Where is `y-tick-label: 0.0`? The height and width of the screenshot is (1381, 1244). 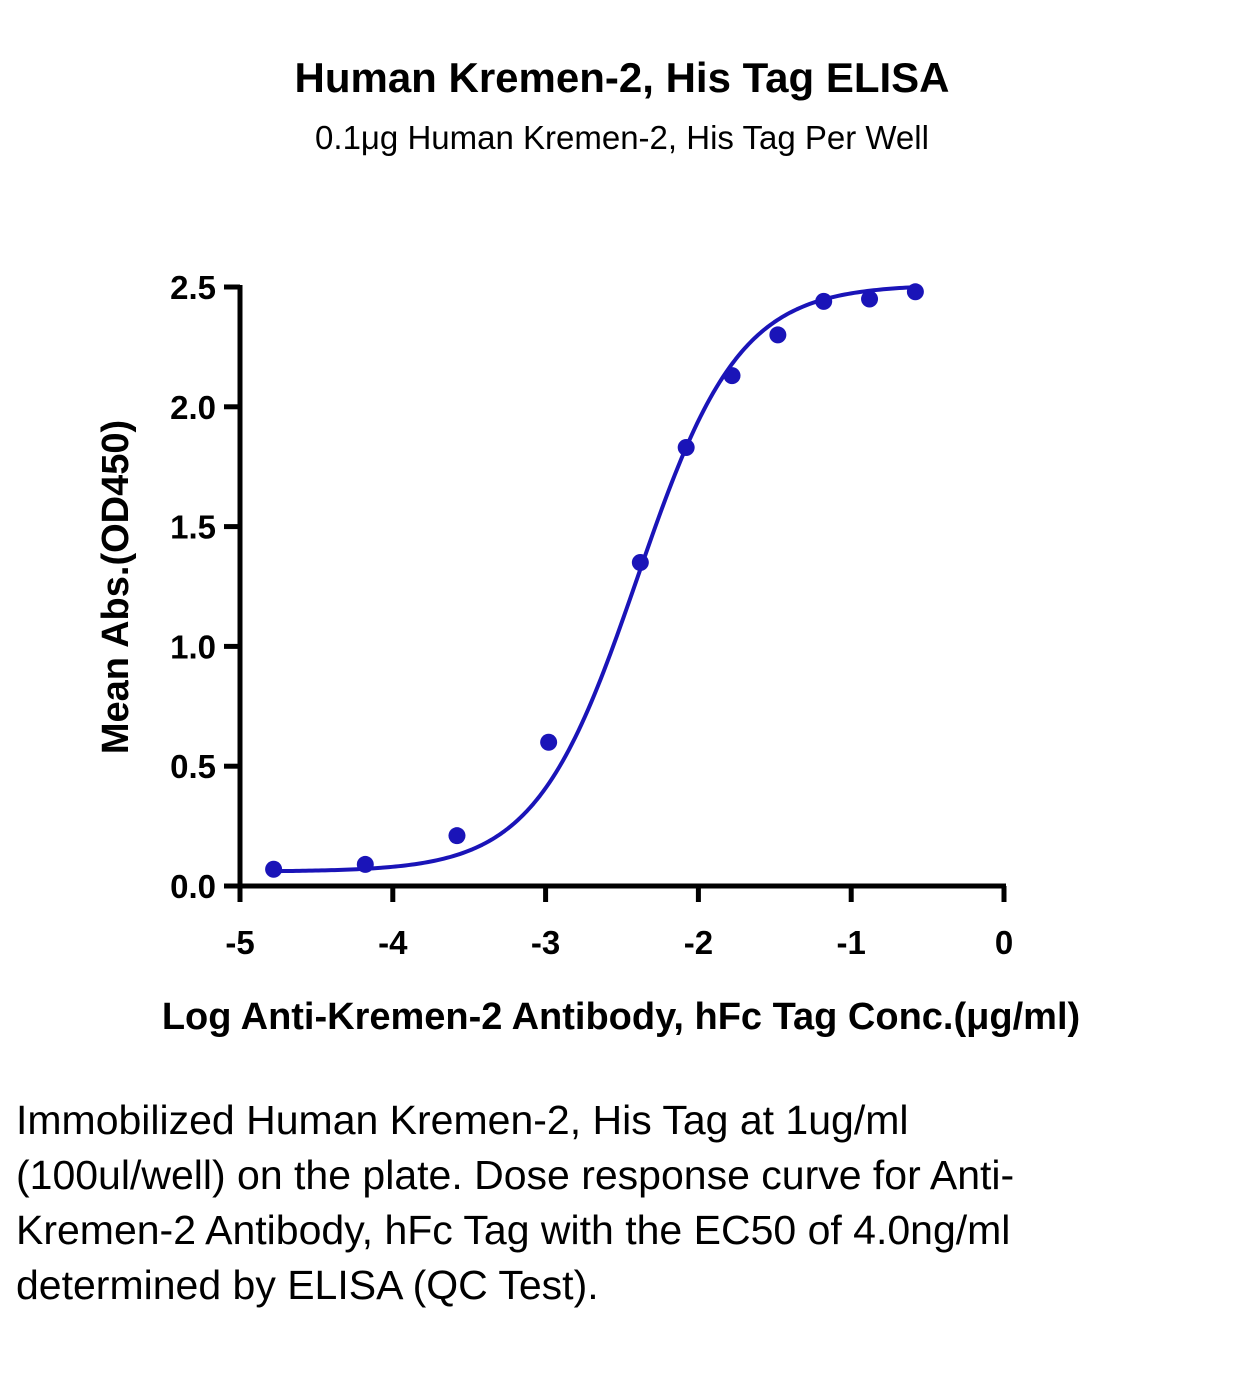 y-tick-label: 0.0 is located at coordinates (193, 886).